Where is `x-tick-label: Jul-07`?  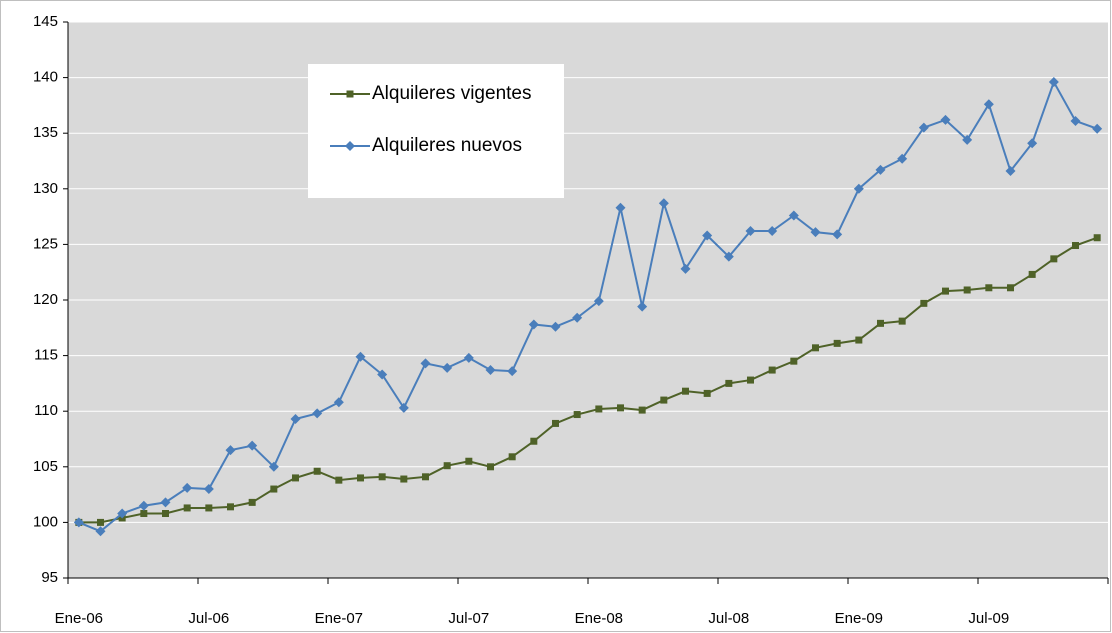
x-tick-label: Jul-07 is located at coordinates (468, 618).